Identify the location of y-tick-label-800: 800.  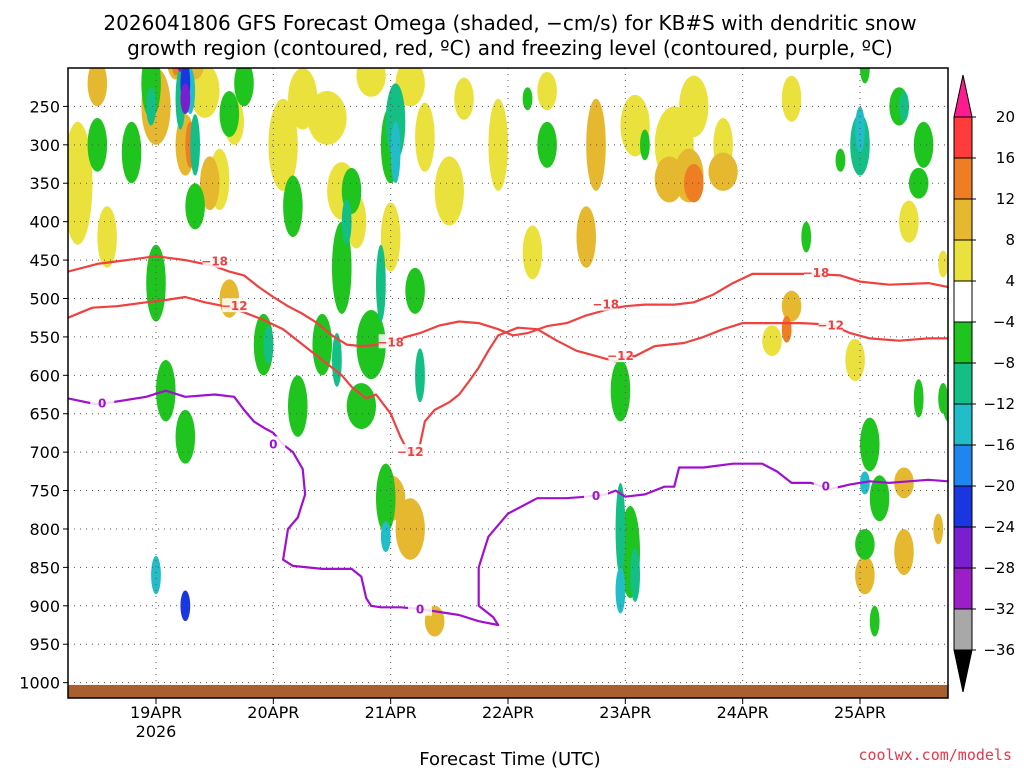
(44, 529).